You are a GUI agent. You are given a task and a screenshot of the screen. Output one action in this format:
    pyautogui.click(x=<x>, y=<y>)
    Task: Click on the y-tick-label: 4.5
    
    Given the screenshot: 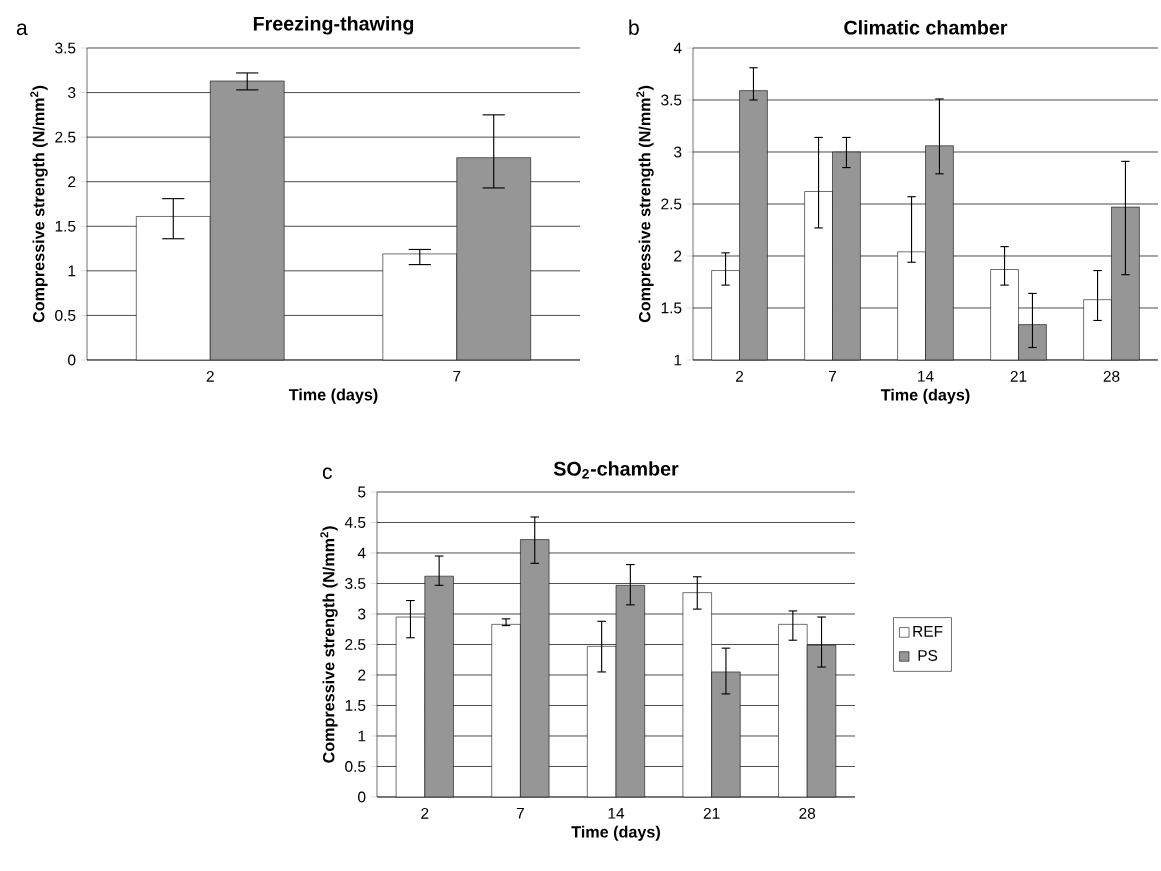 What is the action you would take?
    pyautogui.click(x=355, y=522)
    